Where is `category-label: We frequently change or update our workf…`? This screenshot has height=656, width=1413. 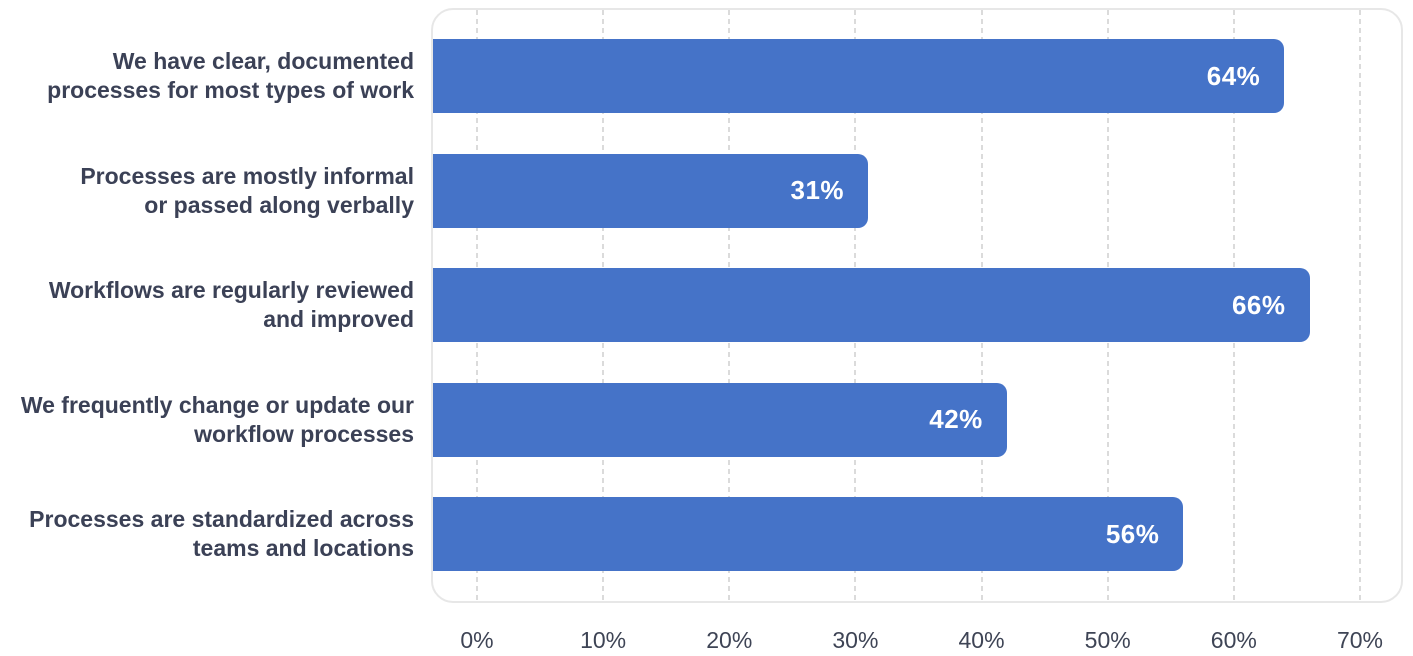 category-label: We frequently change or update our workf… is located at coordinates (217, 419).